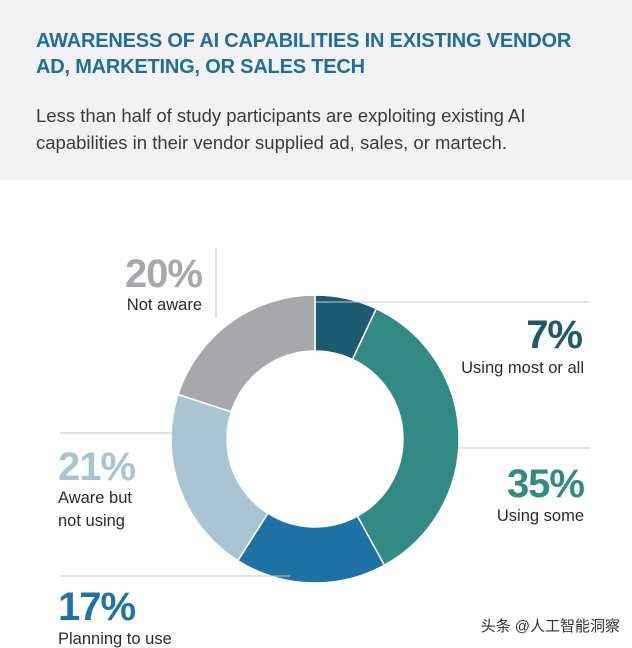 Image resolution: width=632 pixels, height=648 pixels. Describe the element at coordinates (91, 521) in the screenshot. I see `label-aware-not-using-line2: not using` at that location.